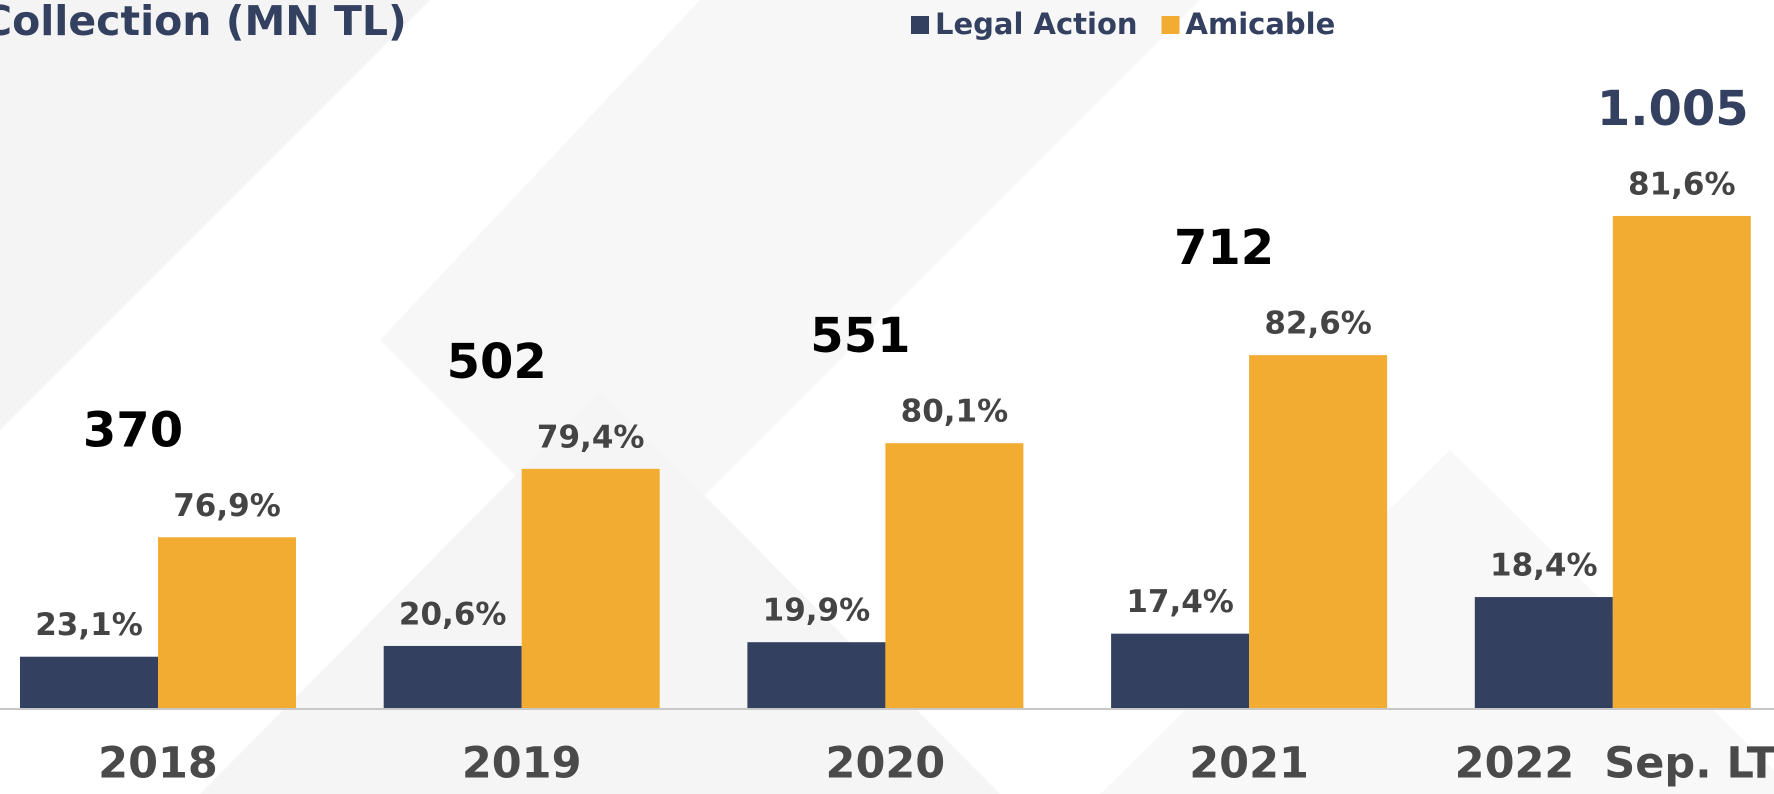 The image size is (1774, 794). Describe the element at coordinates (817, 611) in the screenshot. I see `value-label: 19,9%` at that location.